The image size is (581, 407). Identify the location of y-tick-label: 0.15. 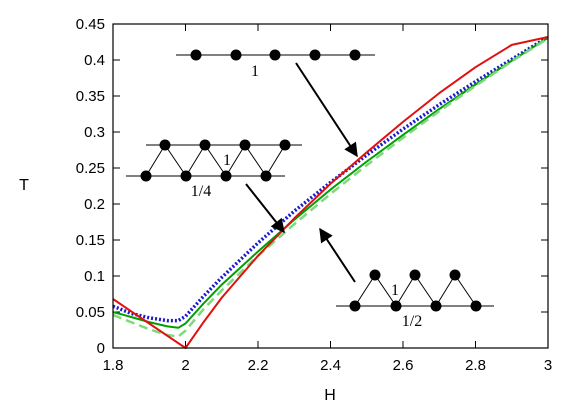
(90, 240).